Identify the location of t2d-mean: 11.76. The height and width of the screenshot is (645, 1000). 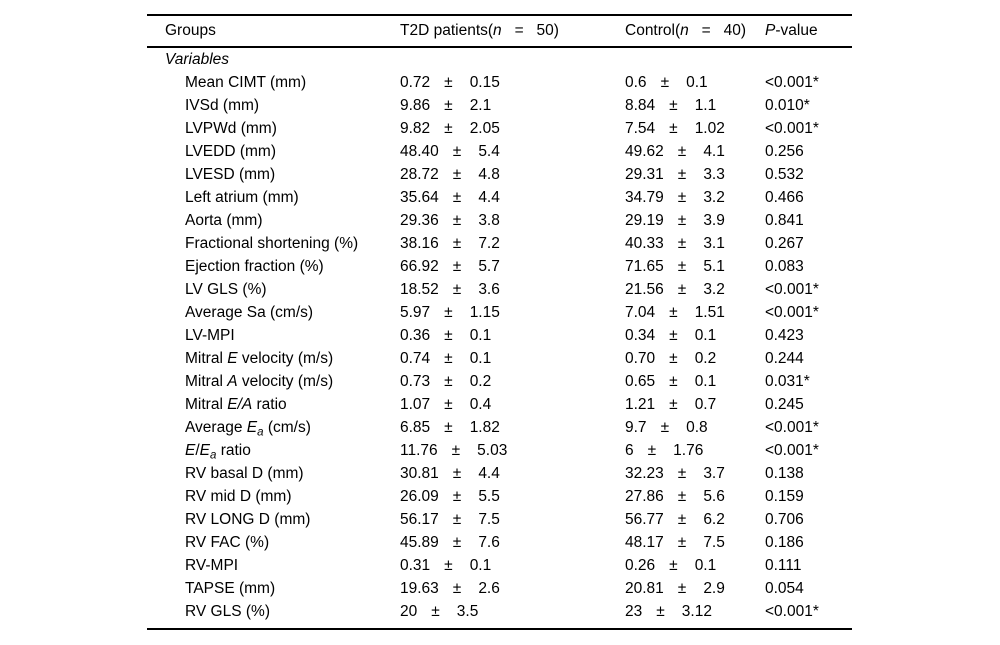
(419, 451).